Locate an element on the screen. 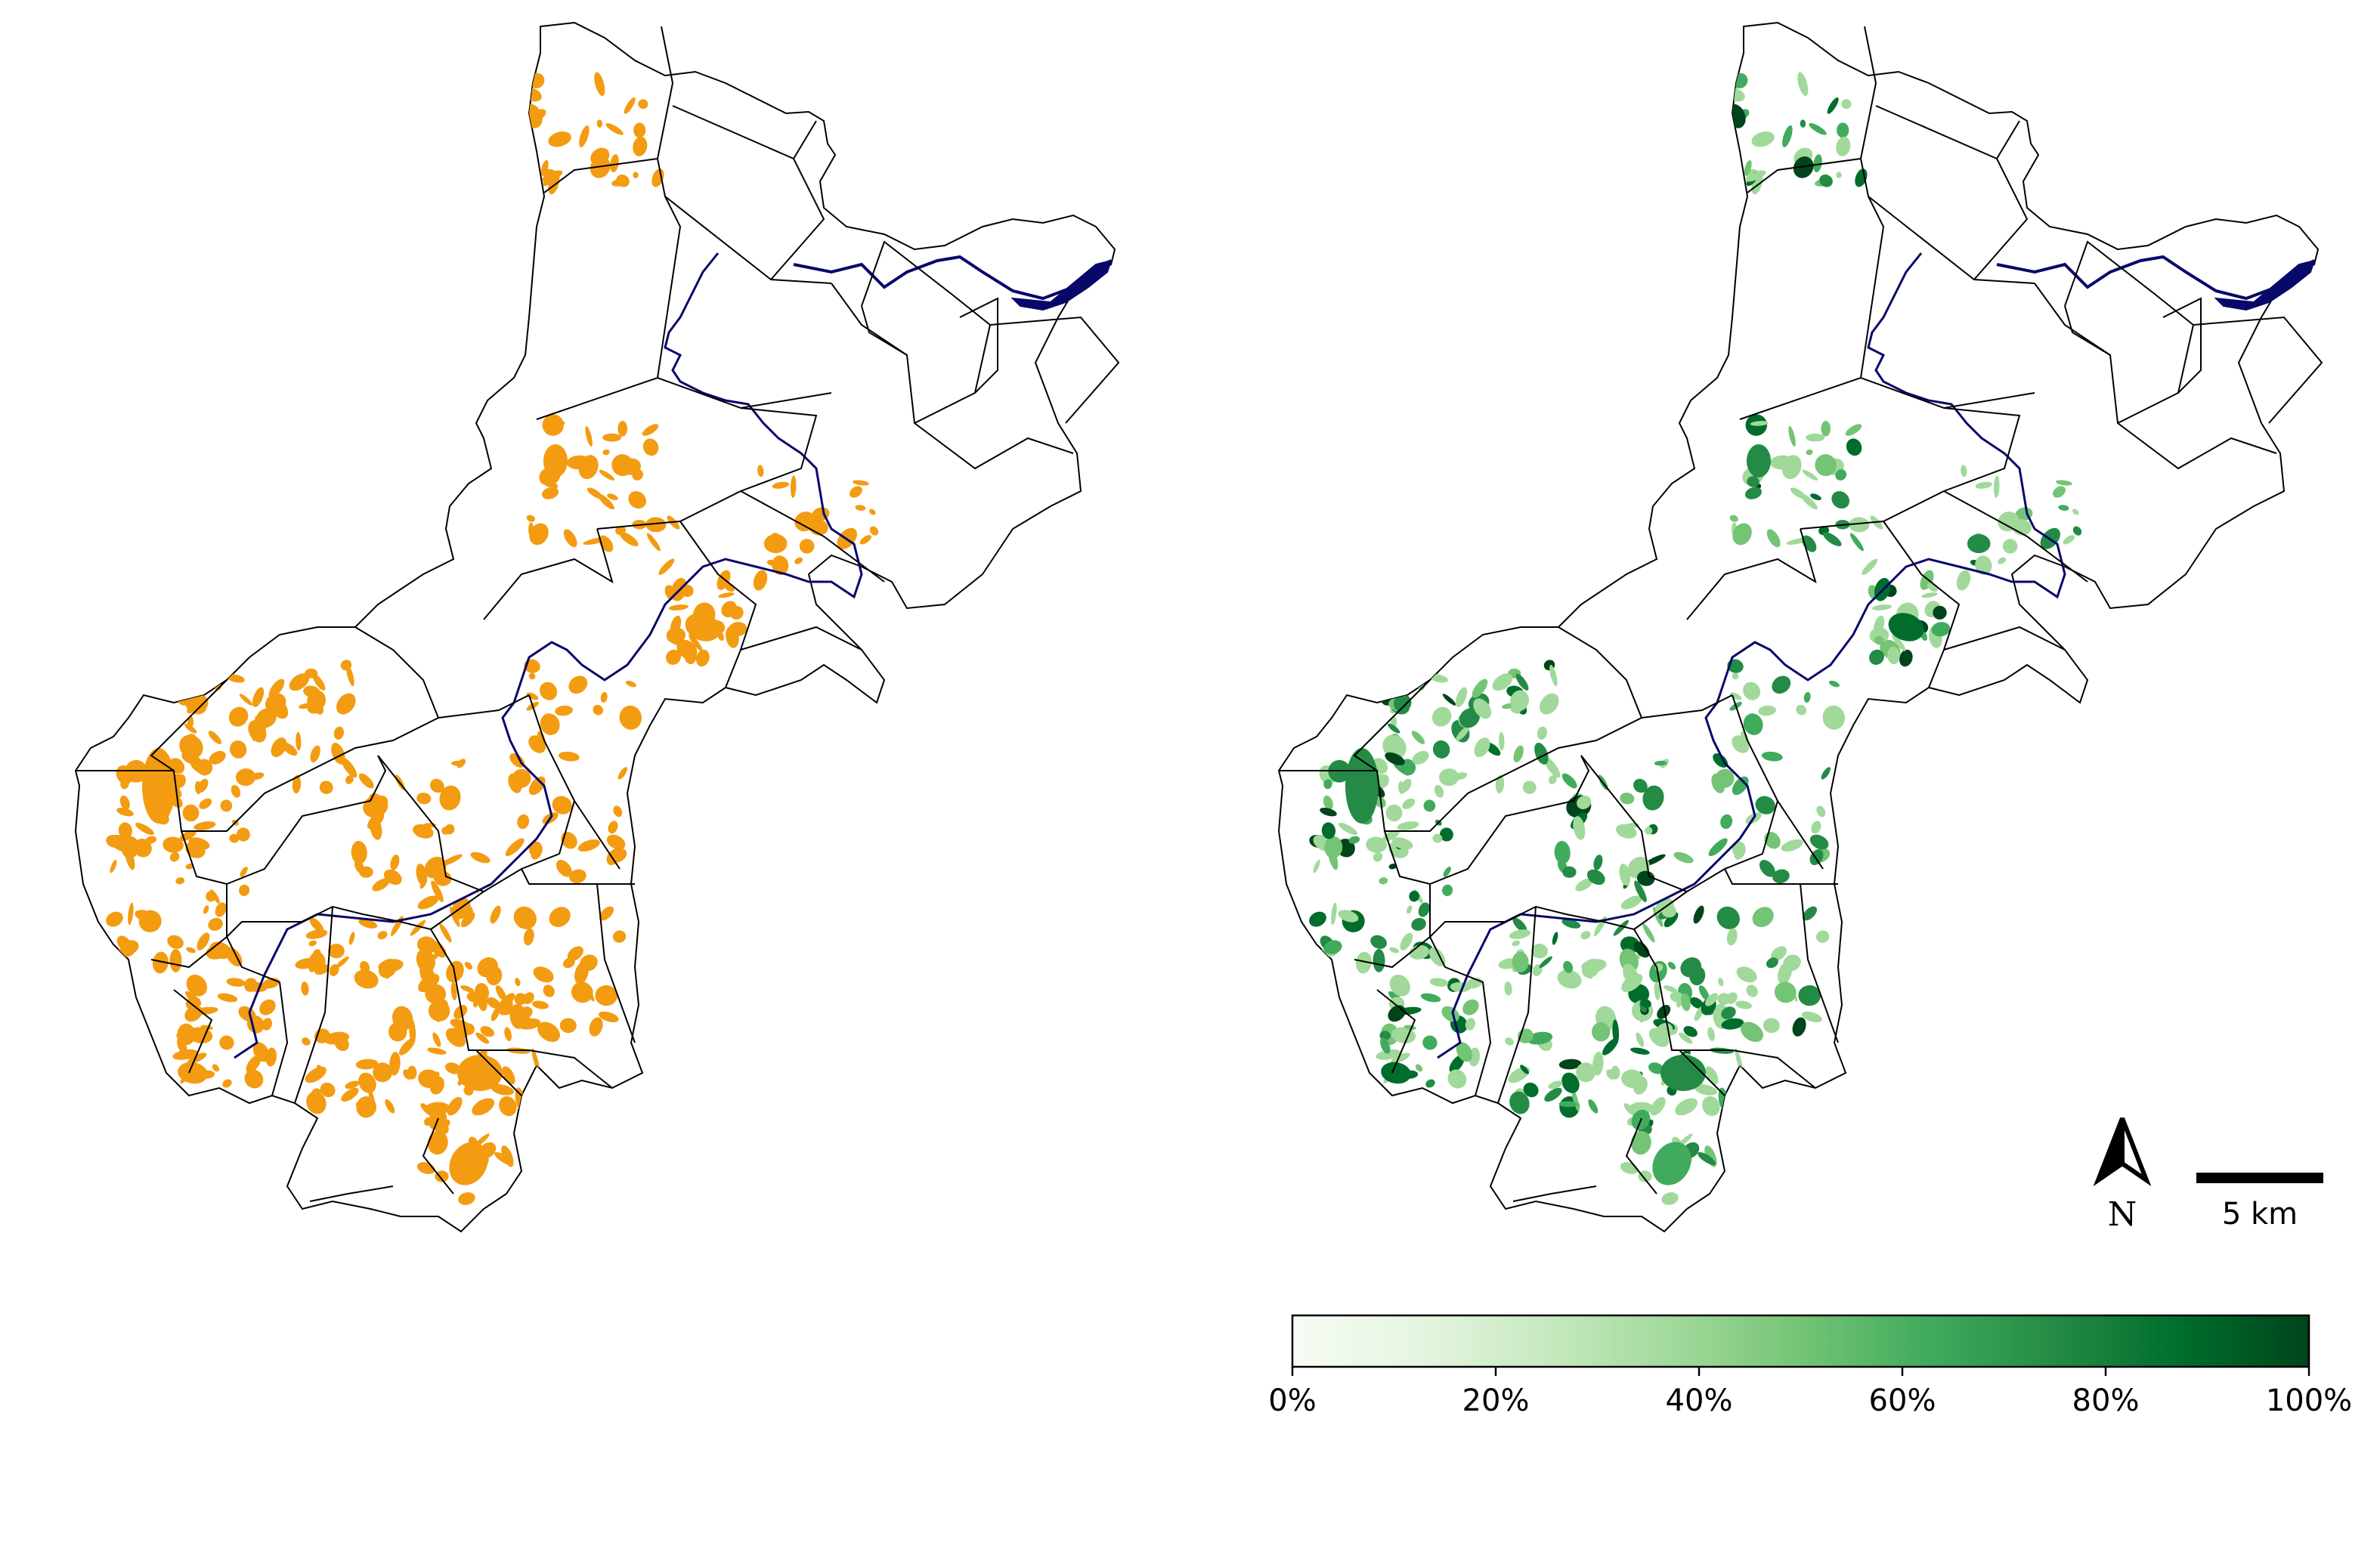 The image size is (2380, 1564). colorbar-tick-label: 100% is located at coordinates (2309, 1400).